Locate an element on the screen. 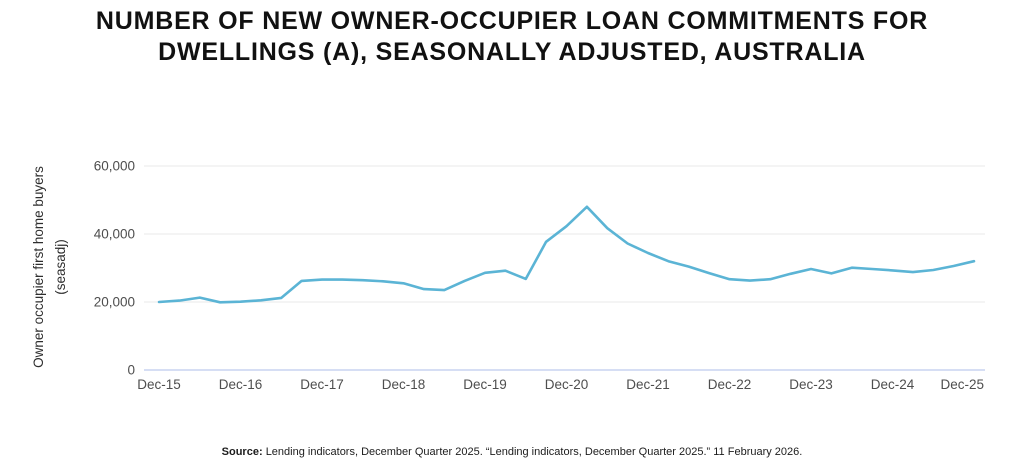  x-tick-label-Dec-22: Dec-22 is located at coordinates (730, 384).